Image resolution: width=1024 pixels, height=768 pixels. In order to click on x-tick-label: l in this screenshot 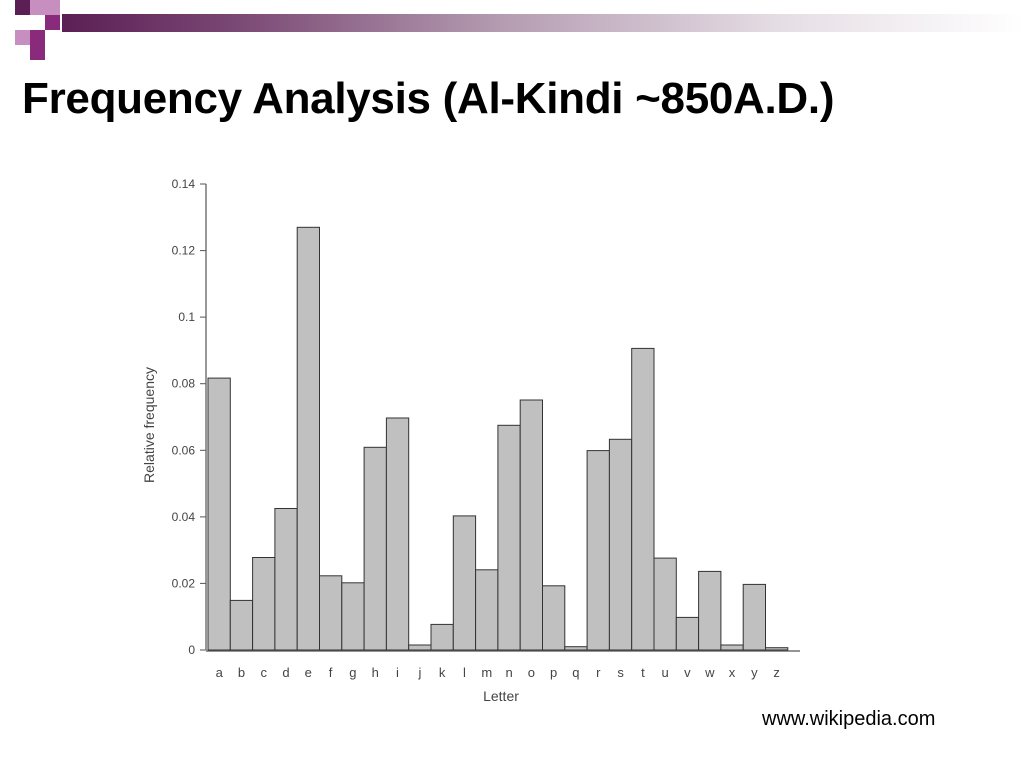, I will do `click(464, 672)`.